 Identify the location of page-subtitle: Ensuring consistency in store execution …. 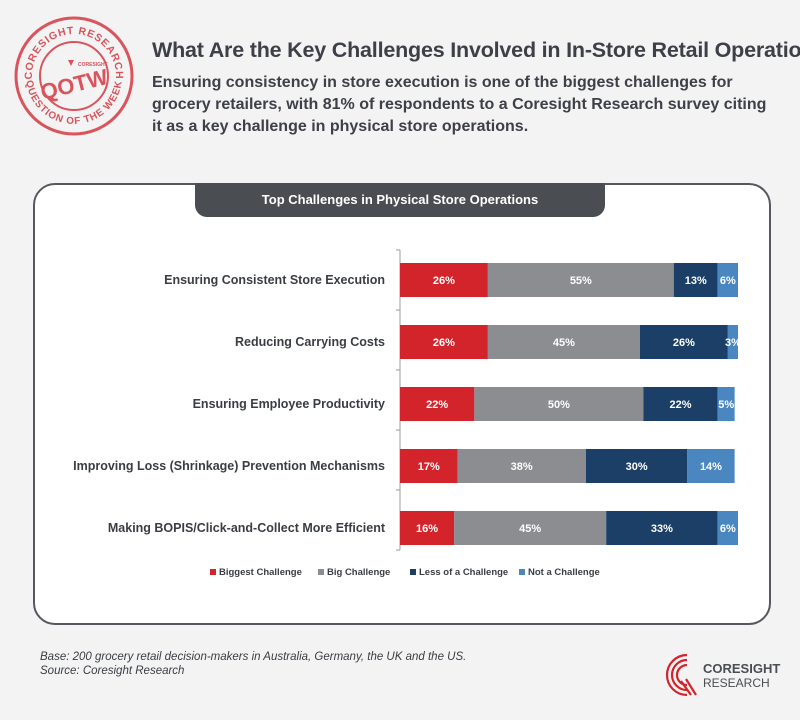
(459, 104).